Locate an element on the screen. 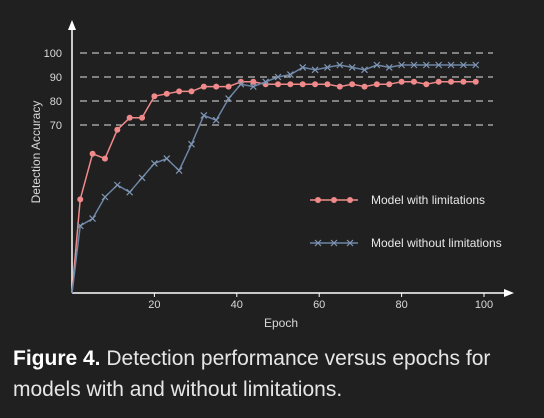 The image size is (544, 418). x-tick-label: 20 is located at coordinates (154, 305).